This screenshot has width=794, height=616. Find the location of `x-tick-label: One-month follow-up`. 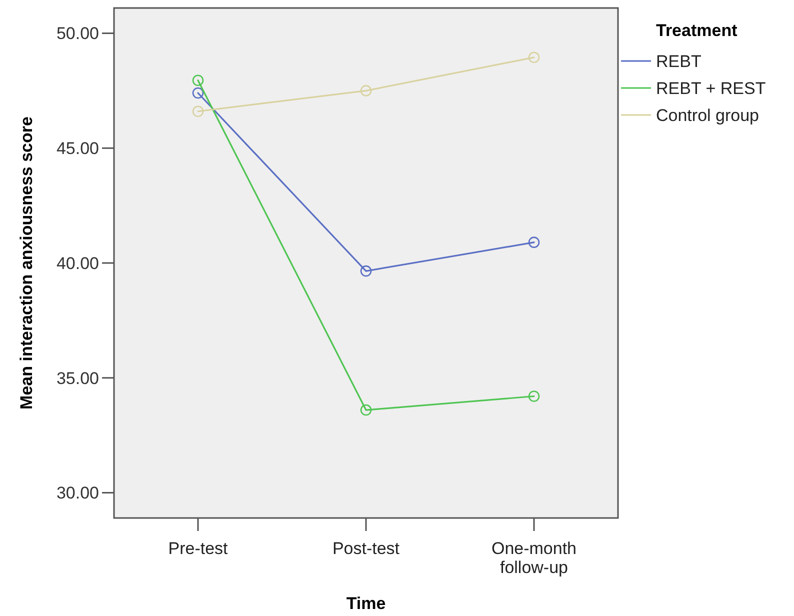

x-tick-label: One-month follow-up is located at coordinates (534, 558).